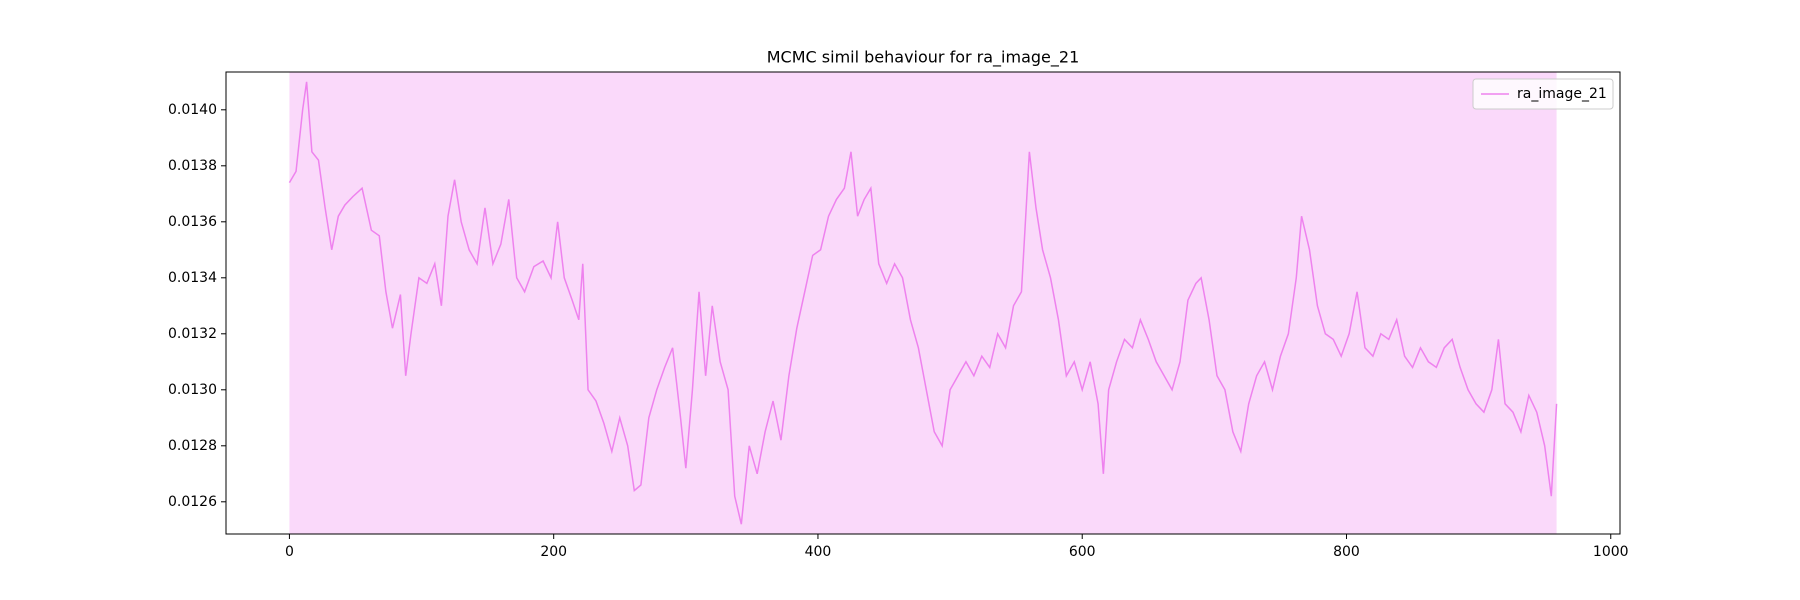  Describe the element at coordinates (192, 390) in the screenshot. I see `y-tick-label: 0.0130` at that location.